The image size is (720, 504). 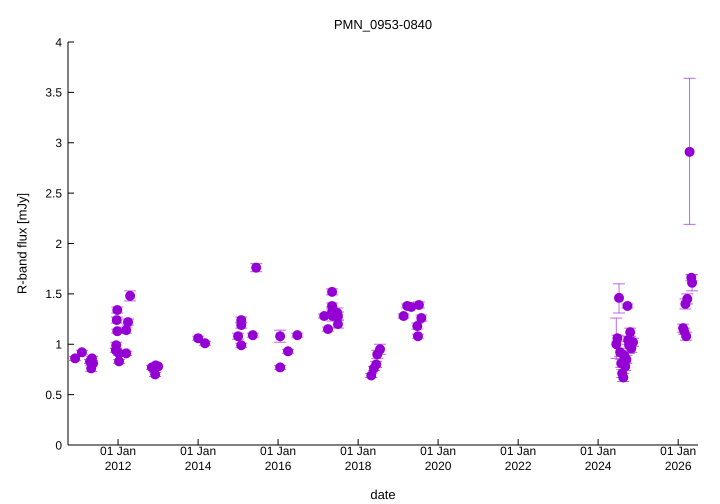 I want to click on x-tick-label: 01 Jan 2022, so click(x=518, y=458).